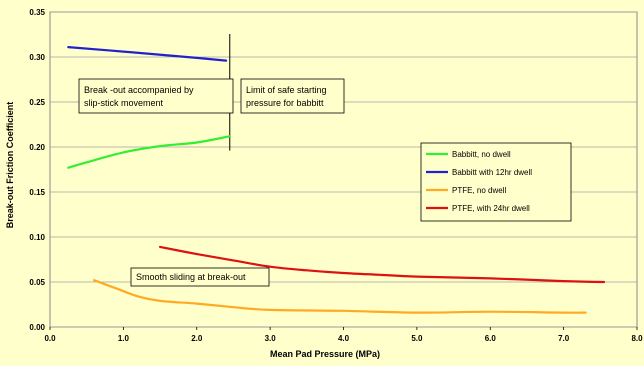 This screenshot has height=366, width=644. I want to click on y-tick-label: 0.10, so click(37, 237).